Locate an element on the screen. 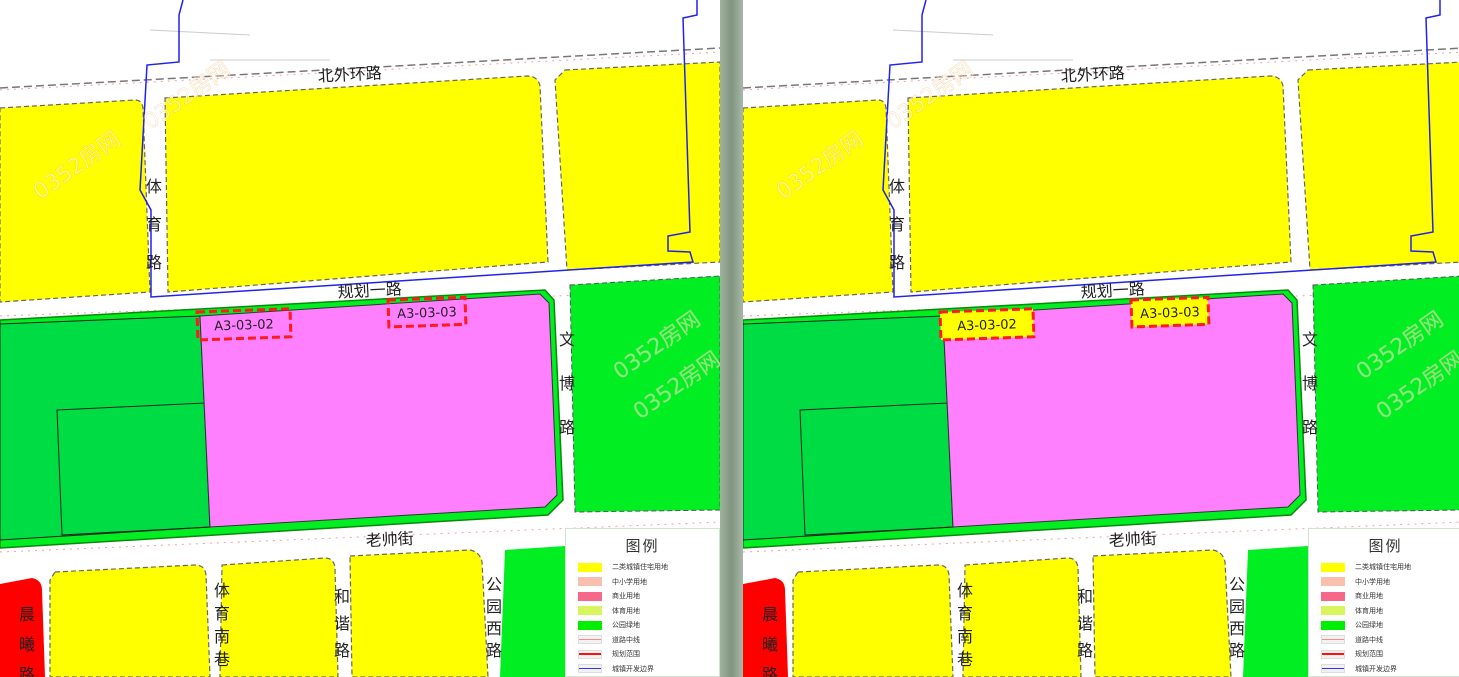 This screenshot has height=677, width=1459. legend-item: 中小学用地 is located at coordinates (642, 582).